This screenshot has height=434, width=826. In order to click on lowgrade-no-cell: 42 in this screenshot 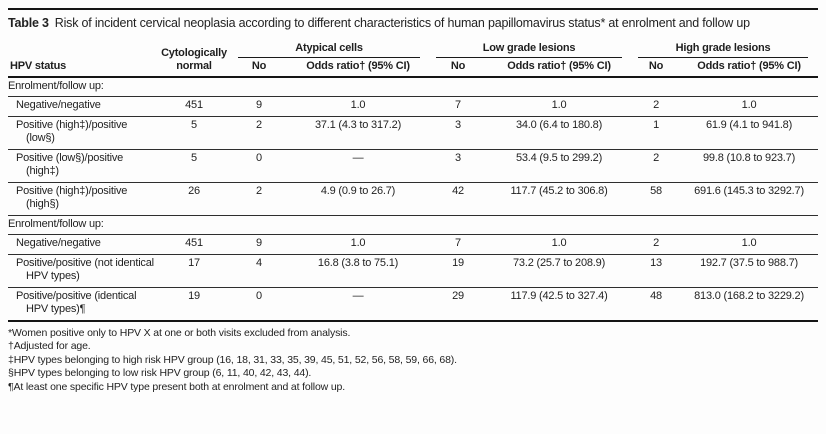, I will do `click(458, 199)`.